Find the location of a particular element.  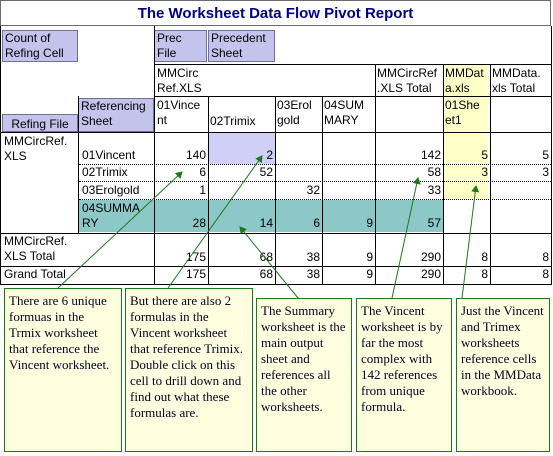

cell-value: 9 is located at coordinates (369, 223).